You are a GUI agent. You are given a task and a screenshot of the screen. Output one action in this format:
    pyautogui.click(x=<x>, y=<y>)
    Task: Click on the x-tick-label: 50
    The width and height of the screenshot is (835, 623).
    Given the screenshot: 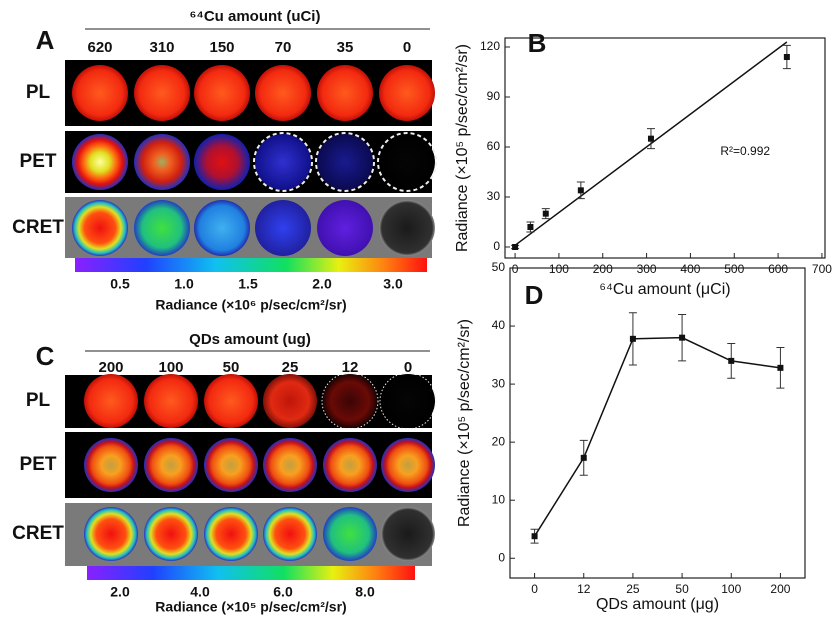 What is the action you would take?
    pyautogui.click(x=682, y=589)
    